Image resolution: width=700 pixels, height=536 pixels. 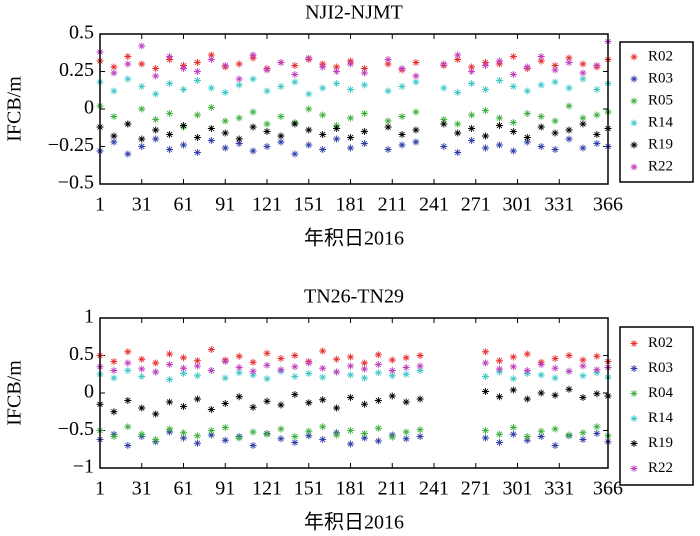 What do you see at coordinates (225, 489) in the screenshot?
I see `x-tick-label: 91` at bounding box center [225, 489].